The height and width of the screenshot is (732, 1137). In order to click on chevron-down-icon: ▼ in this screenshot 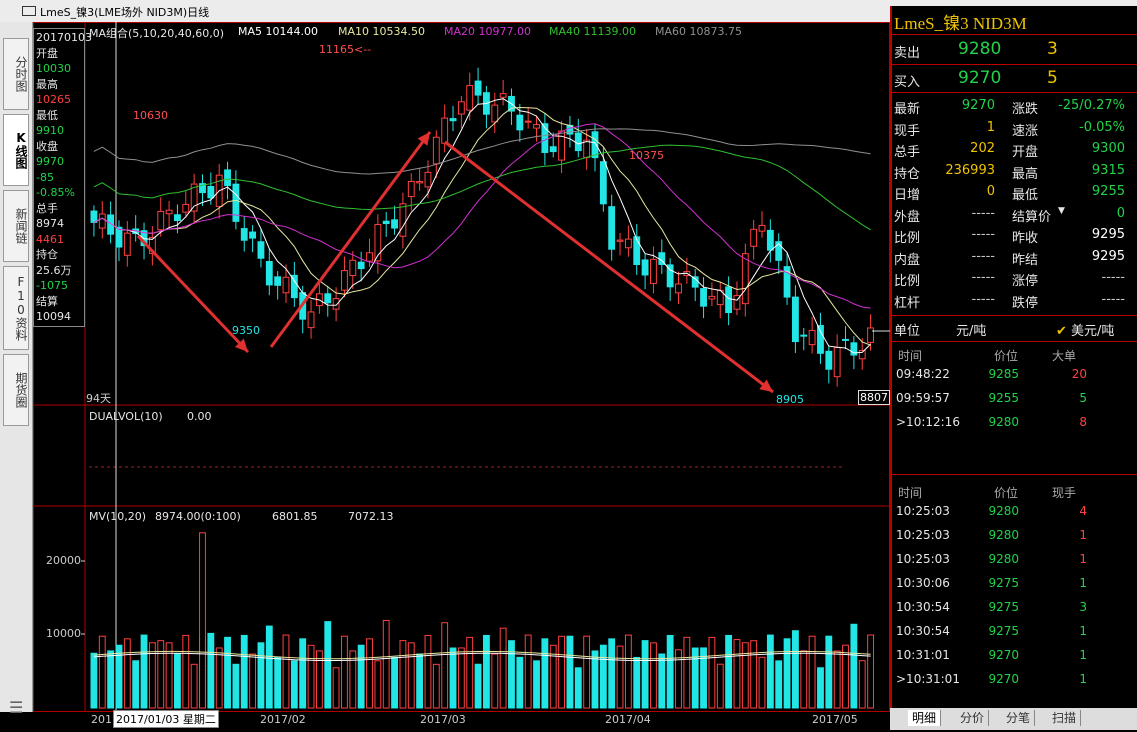, I will do `click(1061, 210)`.